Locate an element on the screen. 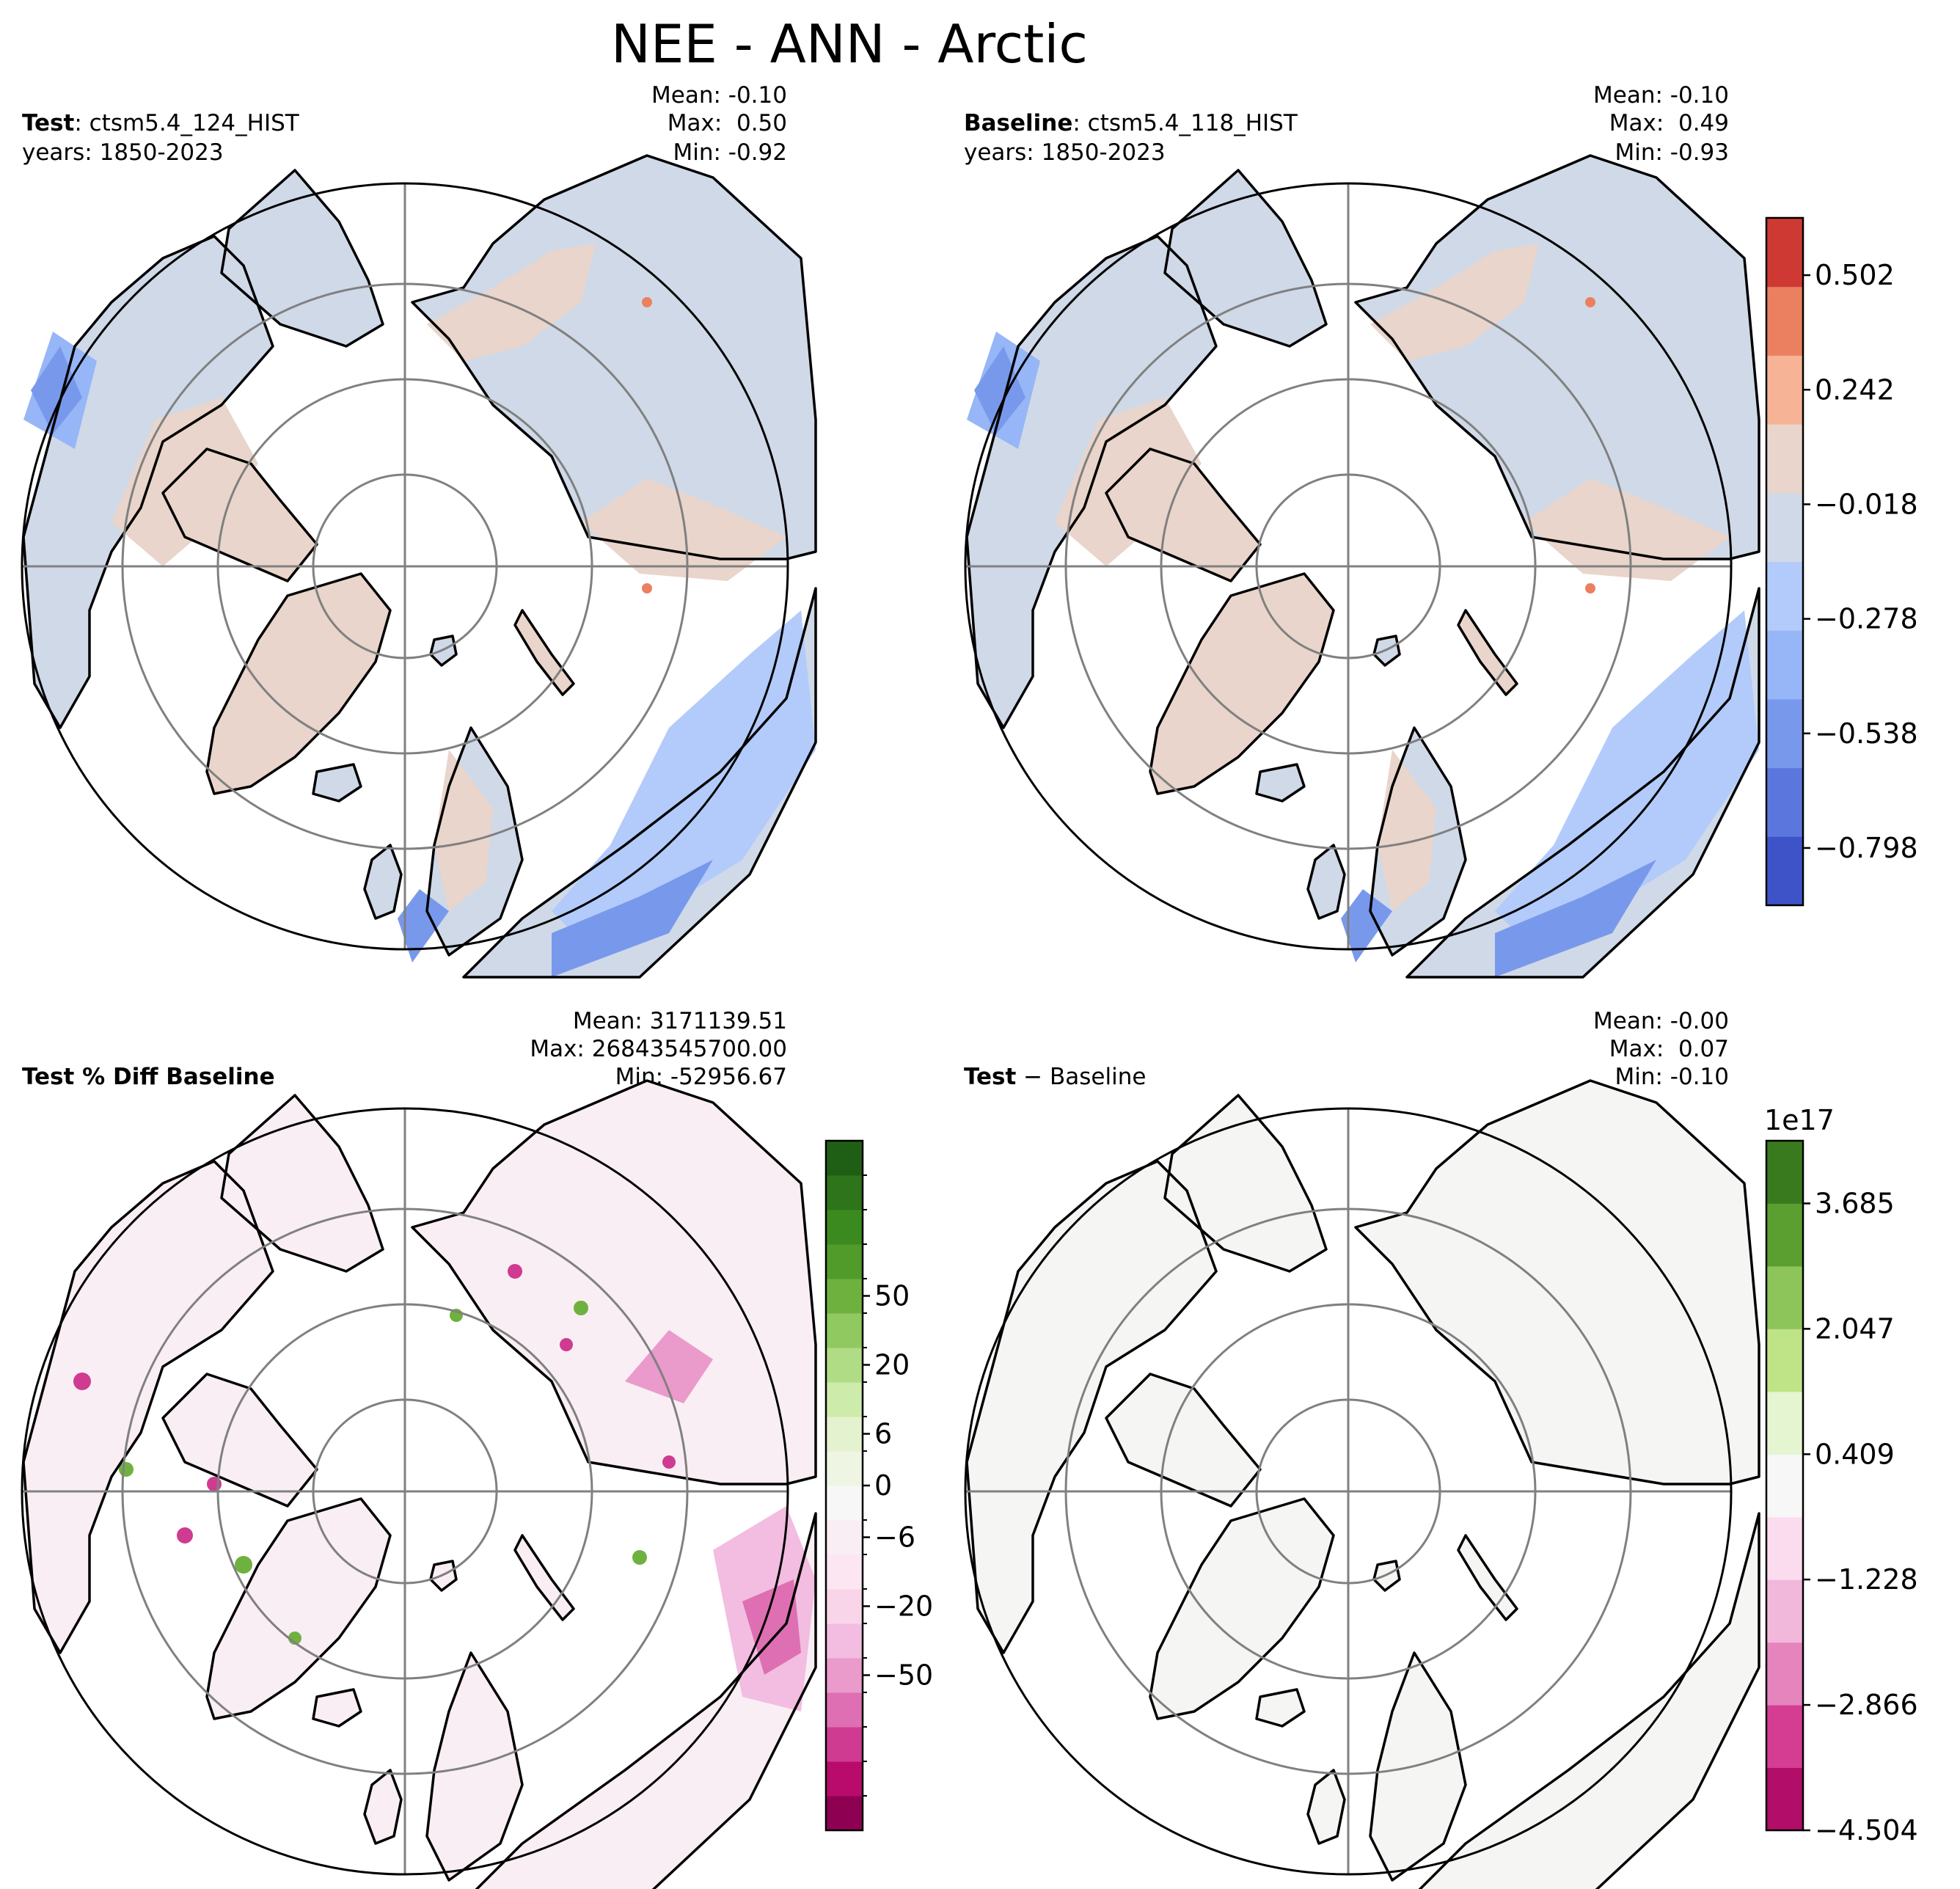 This screenshot has width=1960, height=1889. cbar-nee-tick-label-4: −0.538 is located at coordinates (1866, 733).